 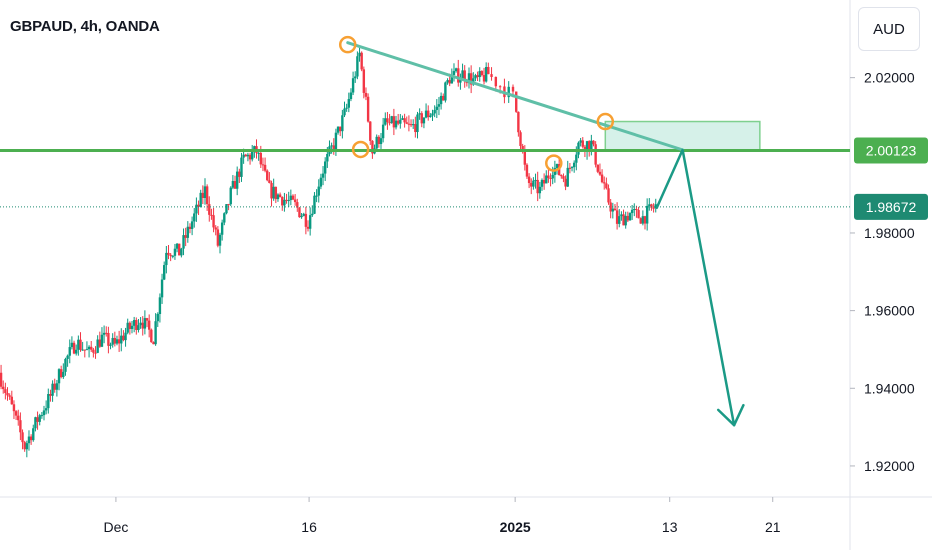 What do you see at coordinates (115, 527) in the screenshot?
I see `x-tick-label: Dec` at bounding box center [115, 527].